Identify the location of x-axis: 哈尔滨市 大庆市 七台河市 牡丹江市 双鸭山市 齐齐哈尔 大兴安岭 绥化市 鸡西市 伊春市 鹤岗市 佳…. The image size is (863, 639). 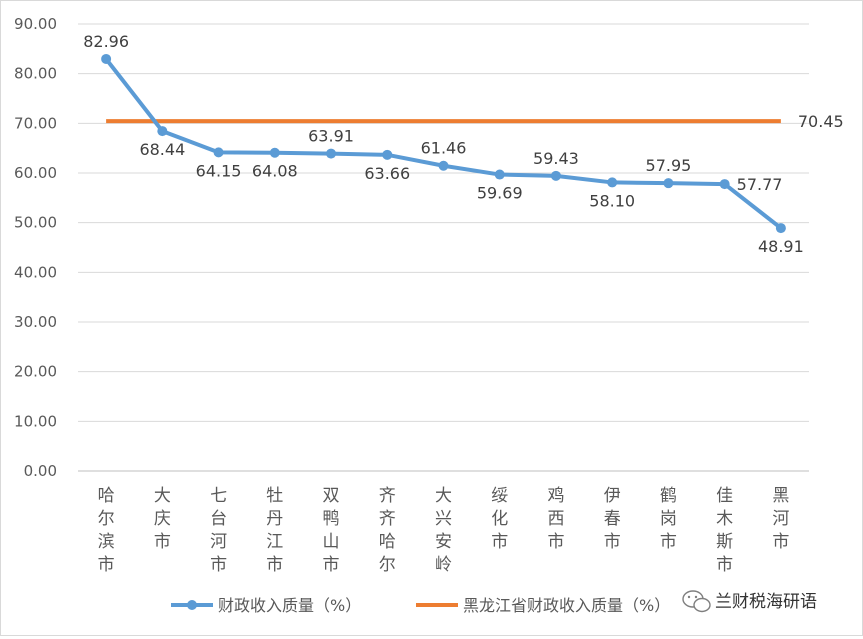
(444, 530).